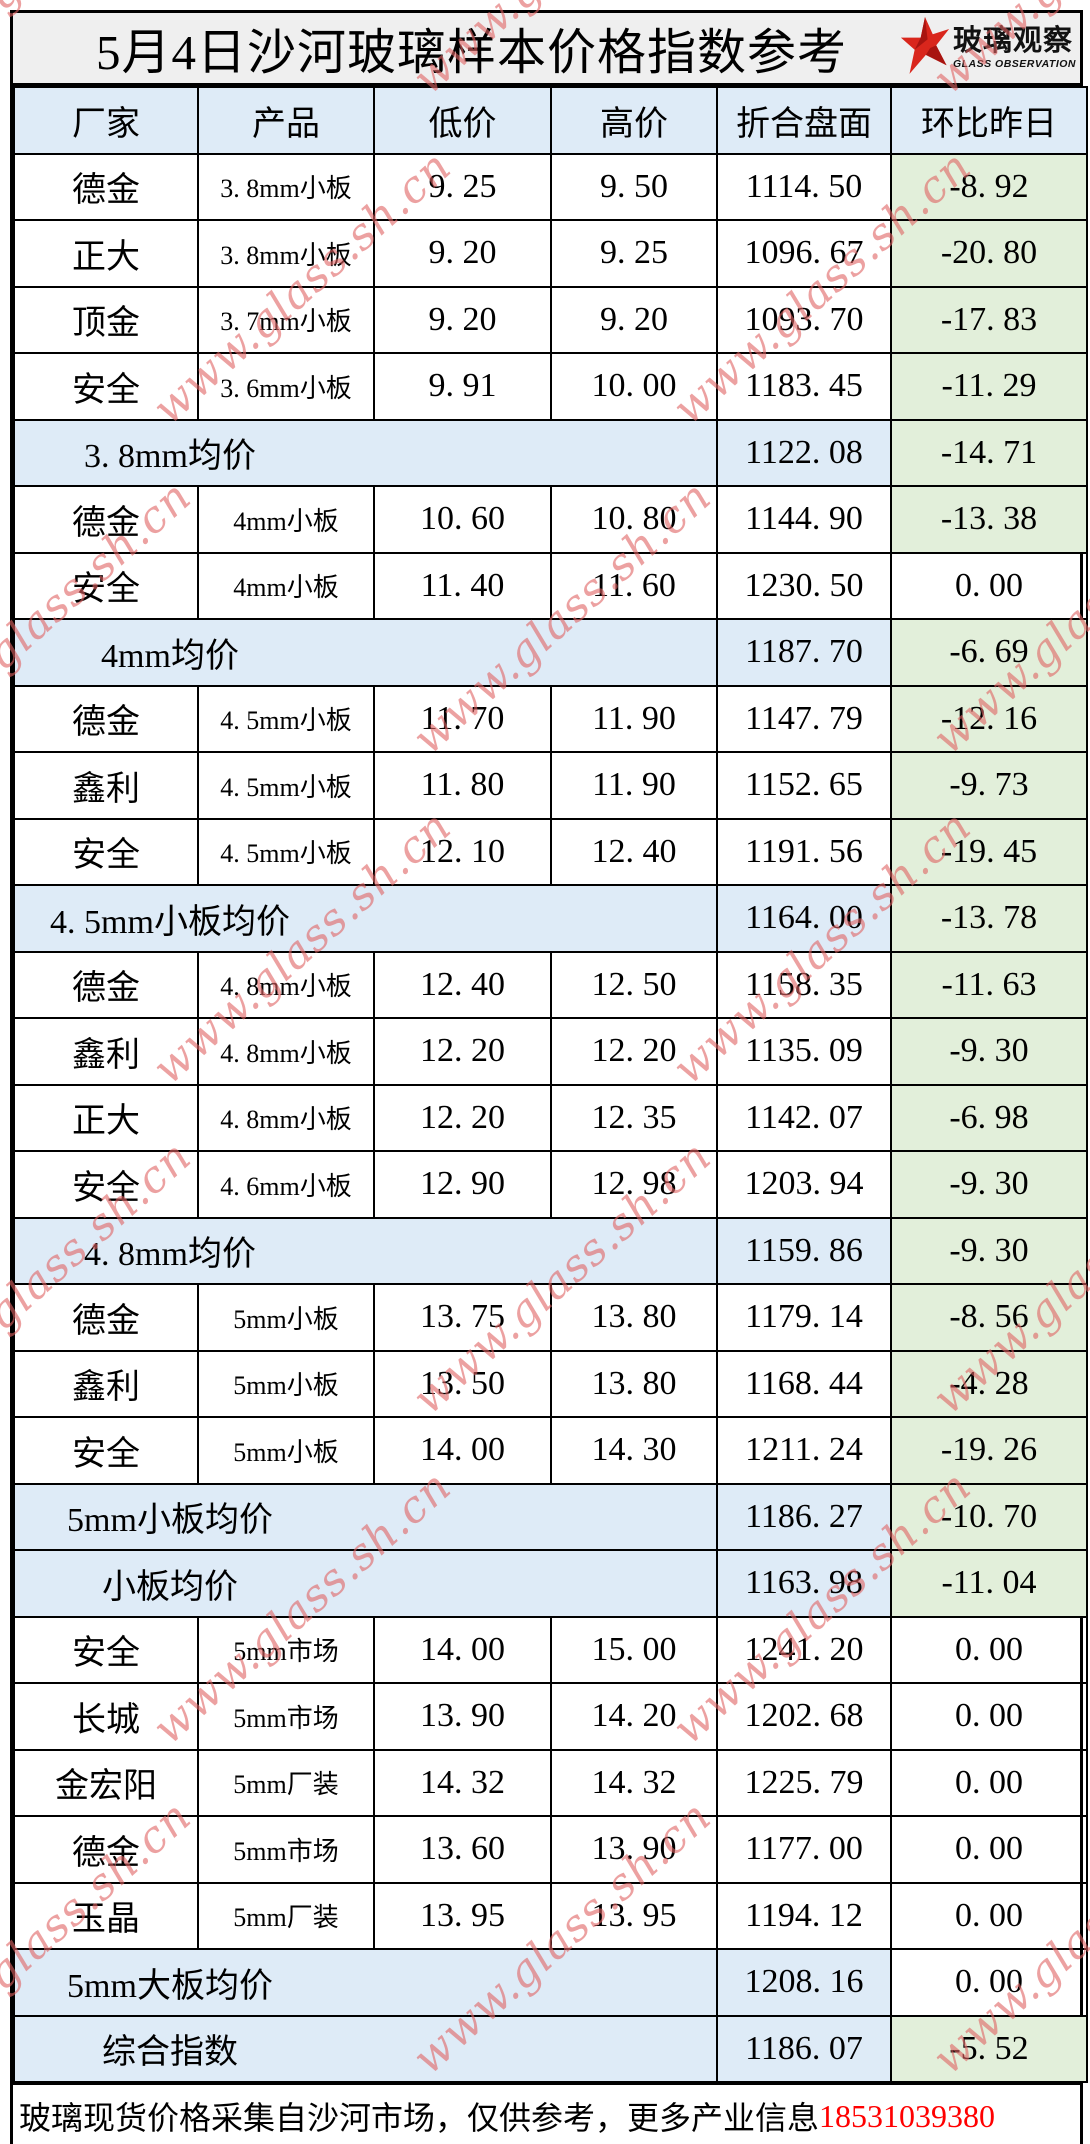 Image resolution: width=1090 pixels, height=2144 pixels. Describe the element at coordinates (634, 1317) in the screenshot. I see `high-price-cell: 13. 80` at that location.